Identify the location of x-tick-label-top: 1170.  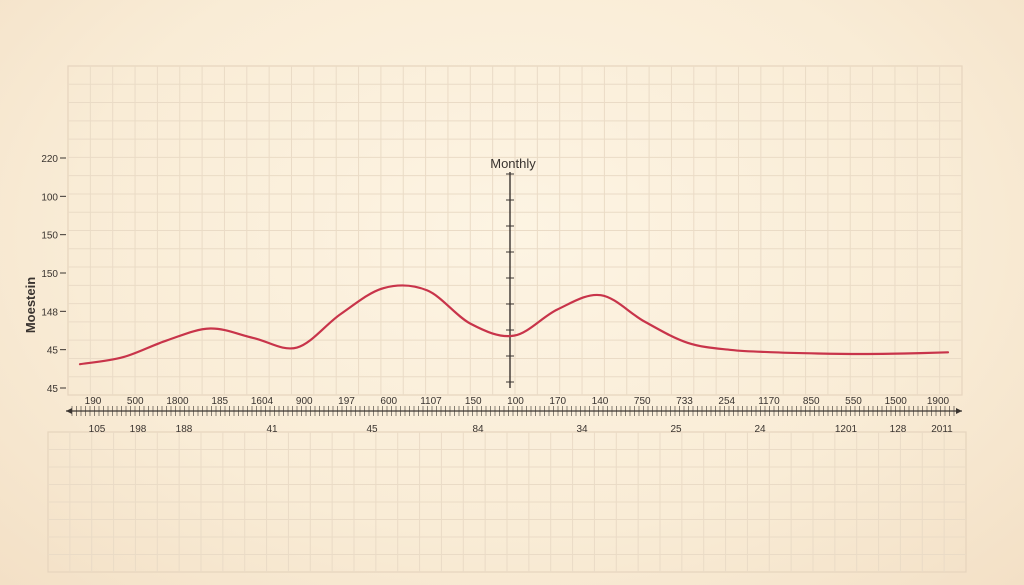
(769, 401).